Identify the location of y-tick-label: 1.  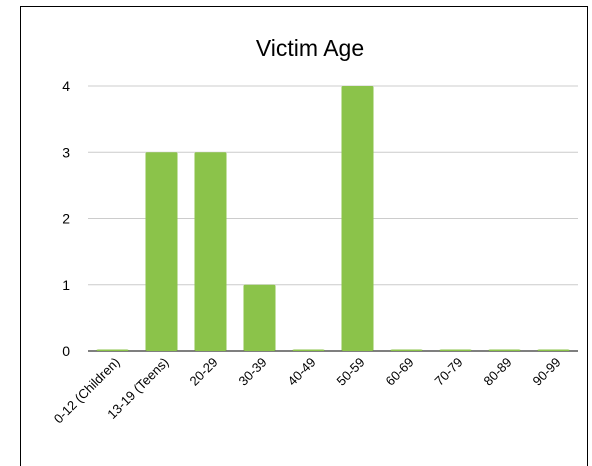
(66, 285).